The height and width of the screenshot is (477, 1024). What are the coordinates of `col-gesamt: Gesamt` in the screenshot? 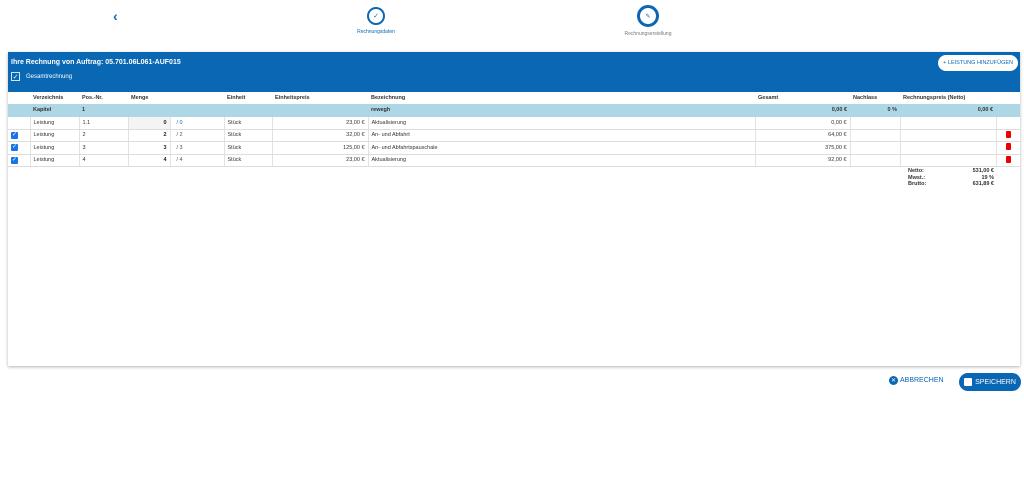 It's located at (768, 98).